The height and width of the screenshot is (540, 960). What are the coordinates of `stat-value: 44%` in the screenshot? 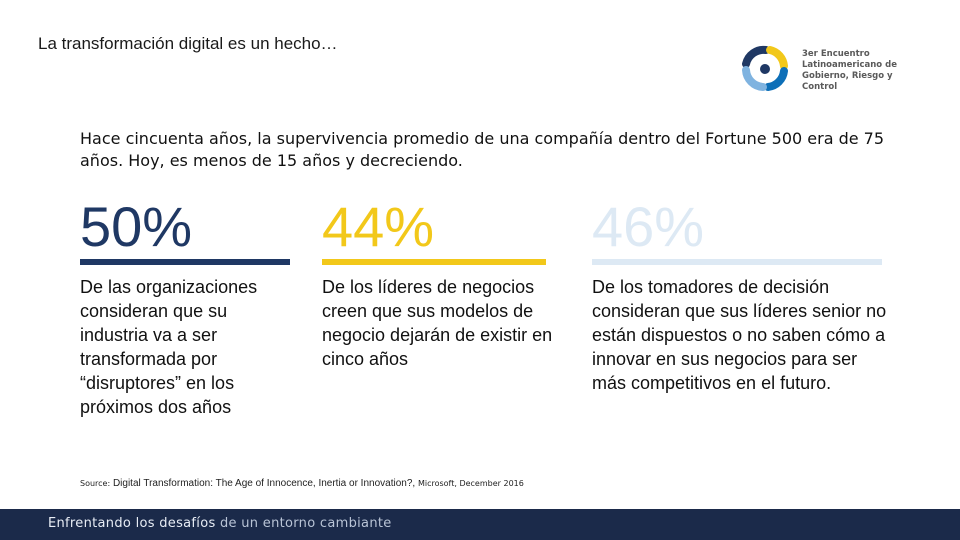 It's located at (378, 226).